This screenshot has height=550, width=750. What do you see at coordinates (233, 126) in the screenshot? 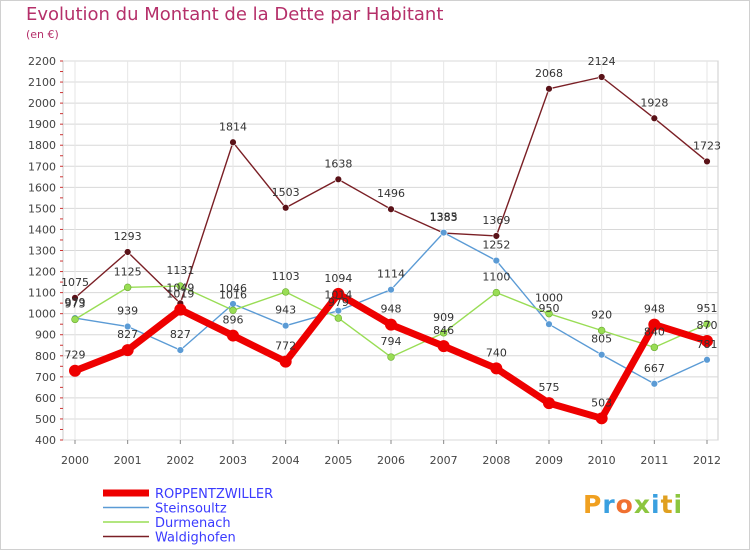
I see `data-label: 1814` at bounding box center [233, 126].